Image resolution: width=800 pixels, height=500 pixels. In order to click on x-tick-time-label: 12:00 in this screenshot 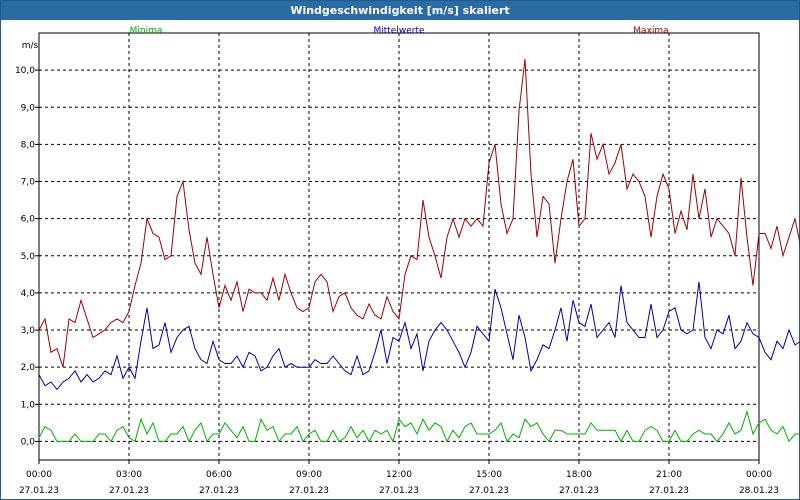, I will do `click(399, 475)`.